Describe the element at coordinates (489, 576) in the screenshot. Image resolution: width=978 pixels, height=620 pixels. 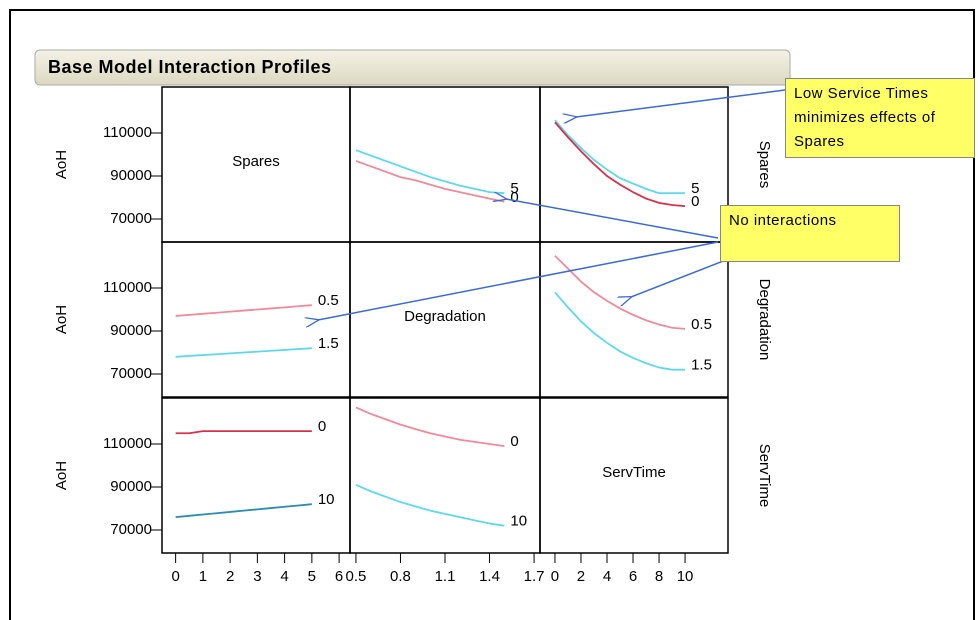
I see `x-tick-label: 1.4` at that location.